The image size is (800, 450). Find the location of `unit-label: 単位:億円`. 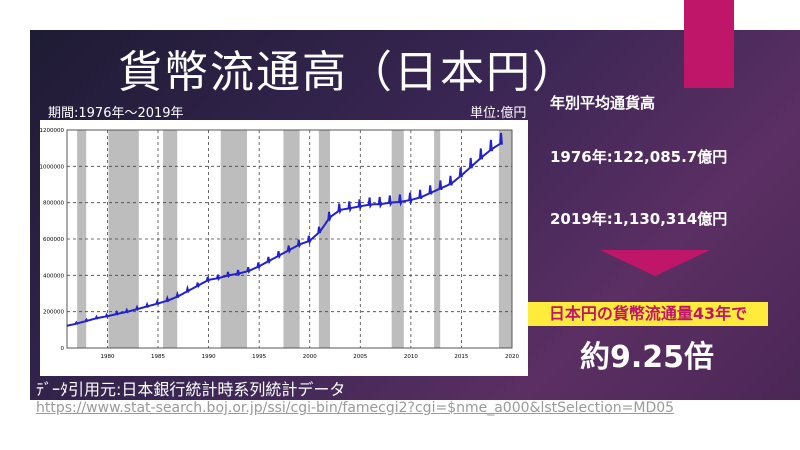

unit-label: 単位:億円 is located at coordinates (498, 113).